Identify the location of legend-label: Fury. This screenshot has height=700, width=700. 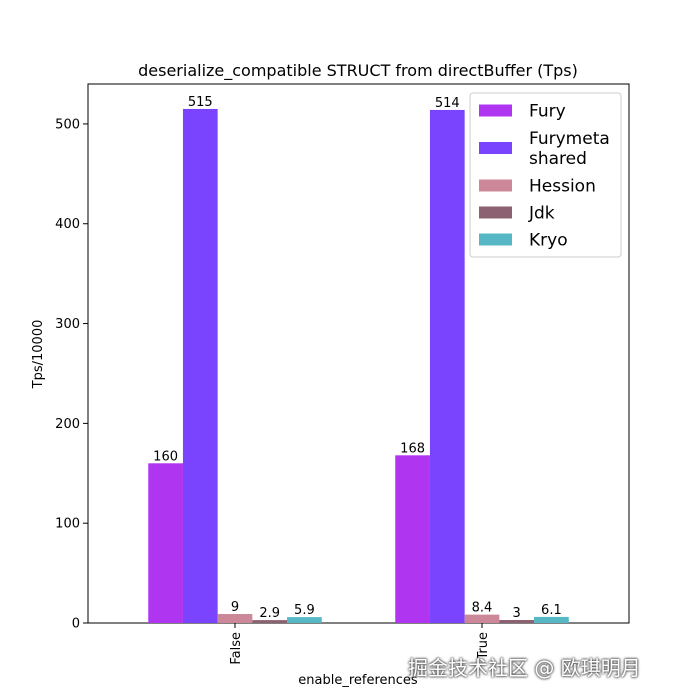
(547, 112).